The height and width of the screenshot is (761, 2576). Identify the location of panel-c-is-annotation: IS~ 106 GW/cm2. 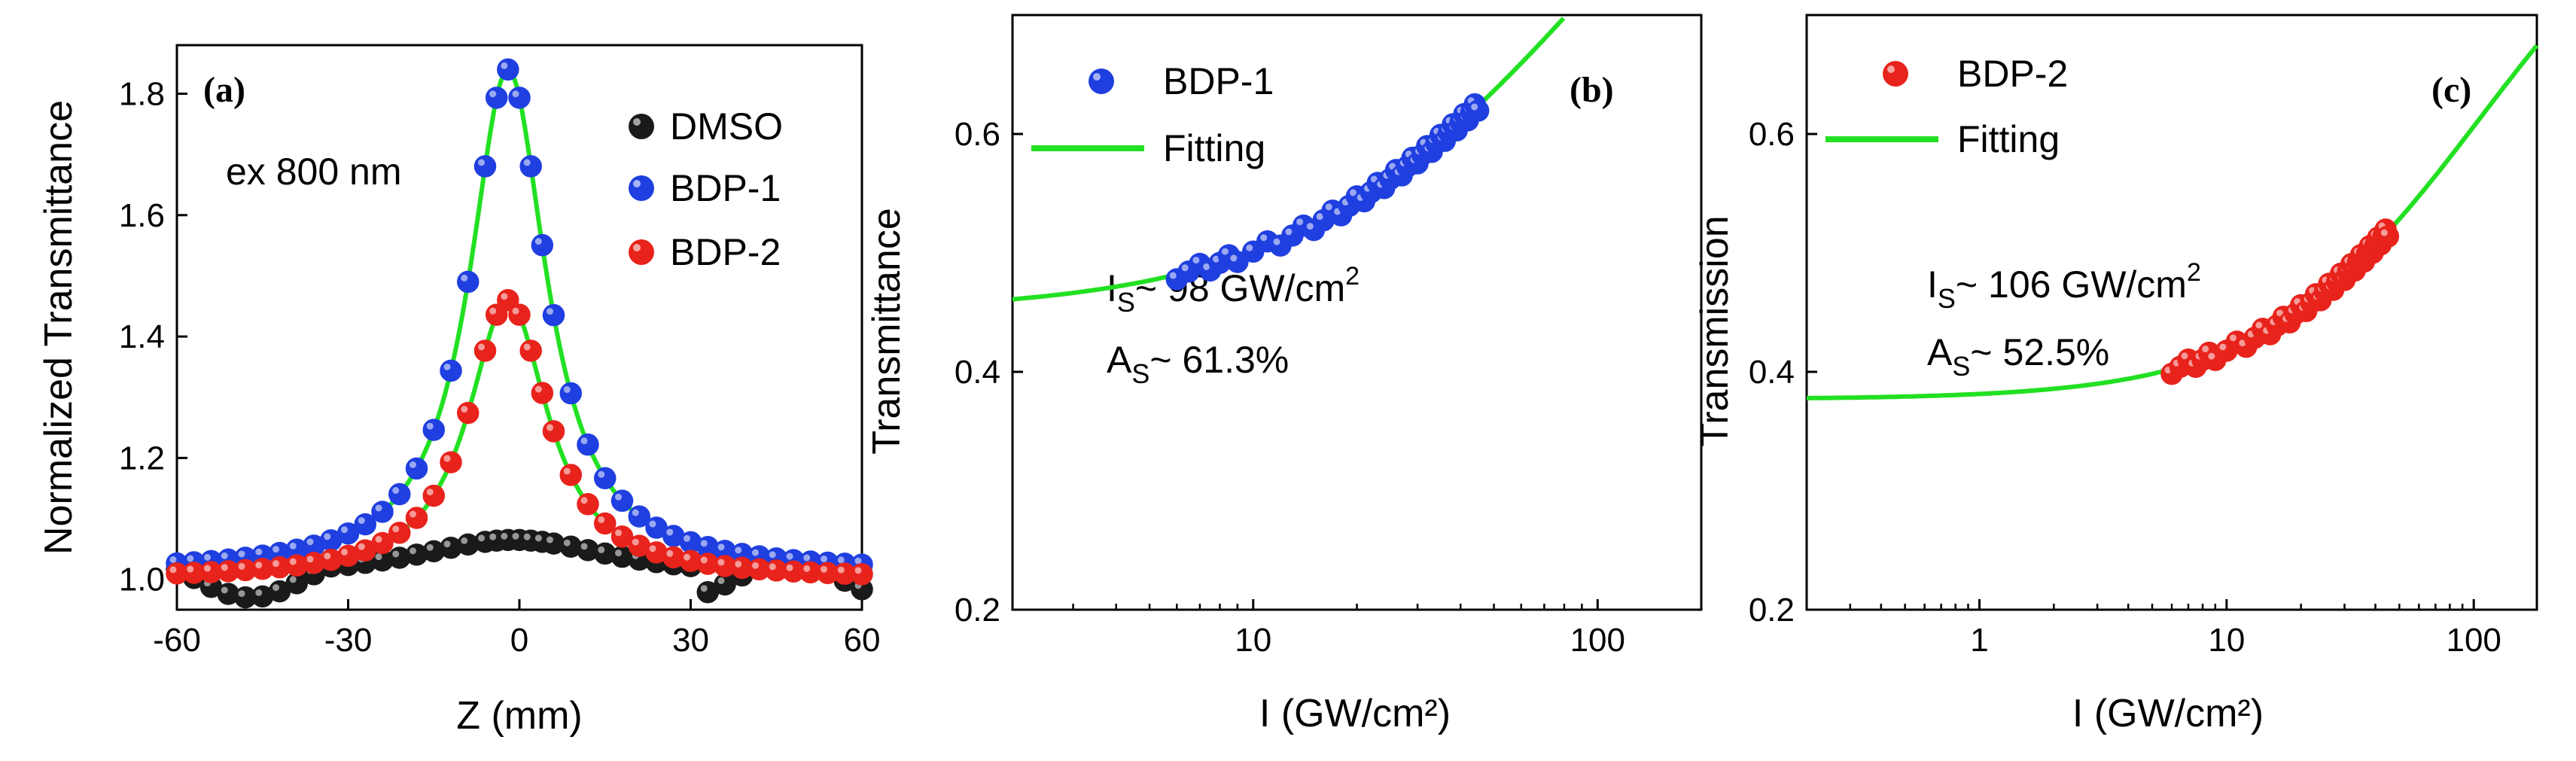
(2064, 286).